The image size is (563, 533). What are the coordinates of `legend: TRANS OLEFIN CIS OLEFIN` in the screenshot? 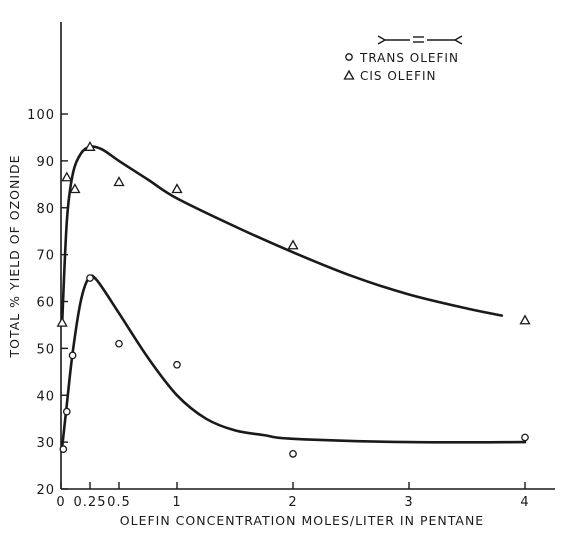 It's located at (403, 59).